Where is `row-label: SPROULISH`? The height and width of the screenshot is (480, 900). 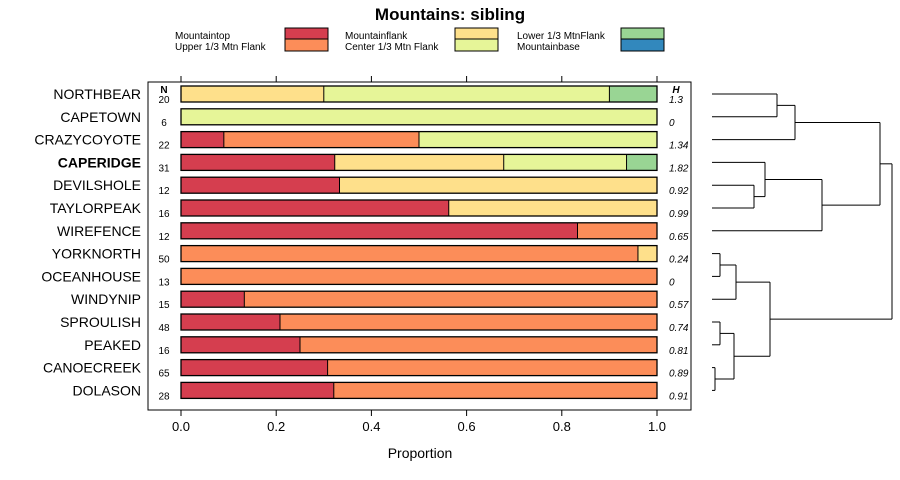 row-label: SPROULISH is located at coordinates (100, 322).